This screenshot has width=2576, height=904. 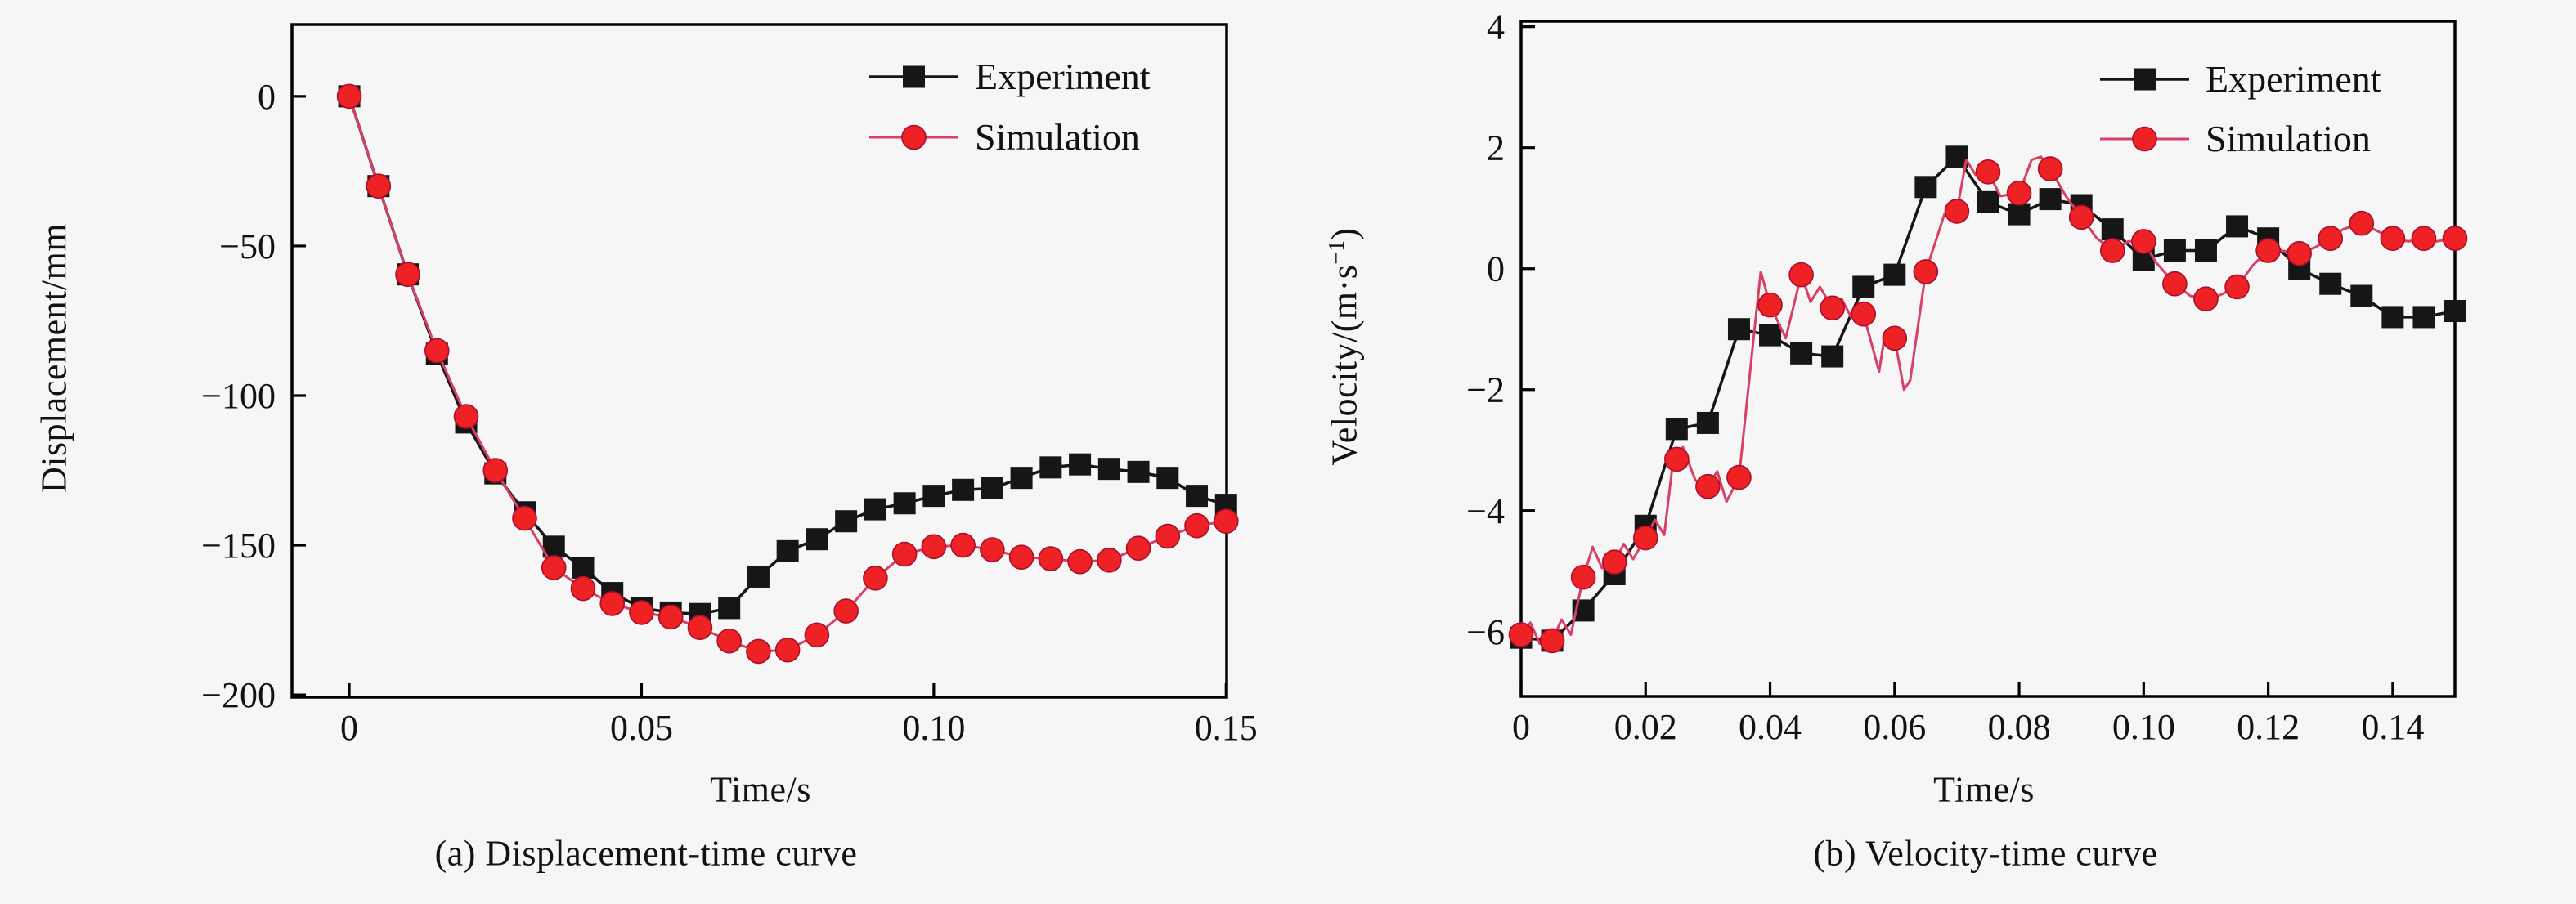 I want to click on x-tick-label: 0, so click(x=1521, y=727).